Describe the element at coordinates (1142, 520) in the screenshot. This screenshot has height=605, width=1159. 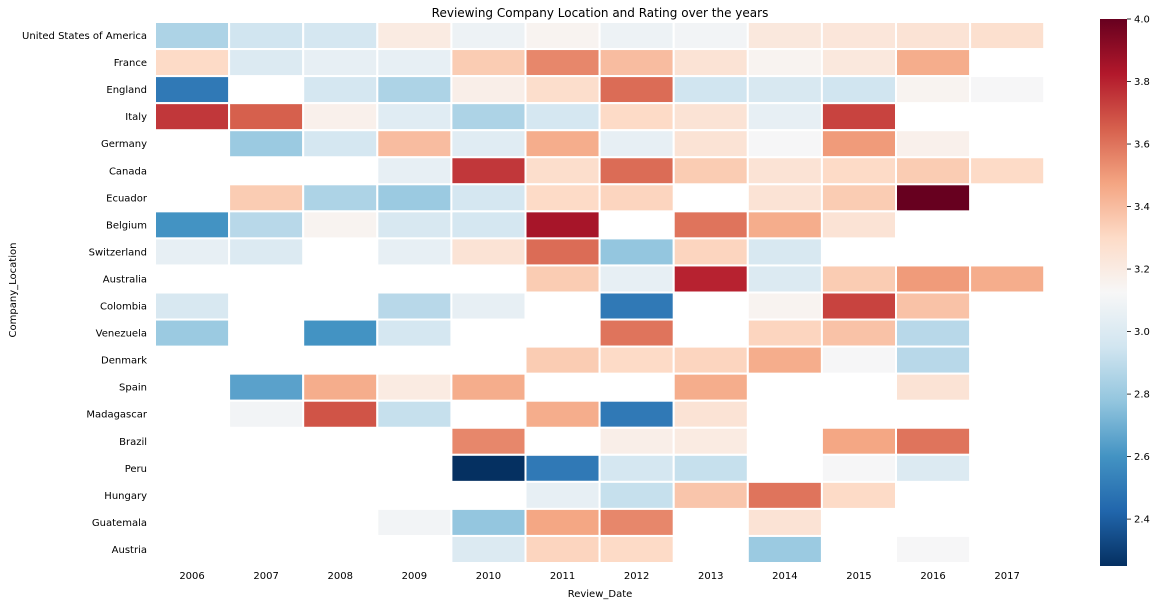
I see `colorbar-tick-label: 2.4` at that location.